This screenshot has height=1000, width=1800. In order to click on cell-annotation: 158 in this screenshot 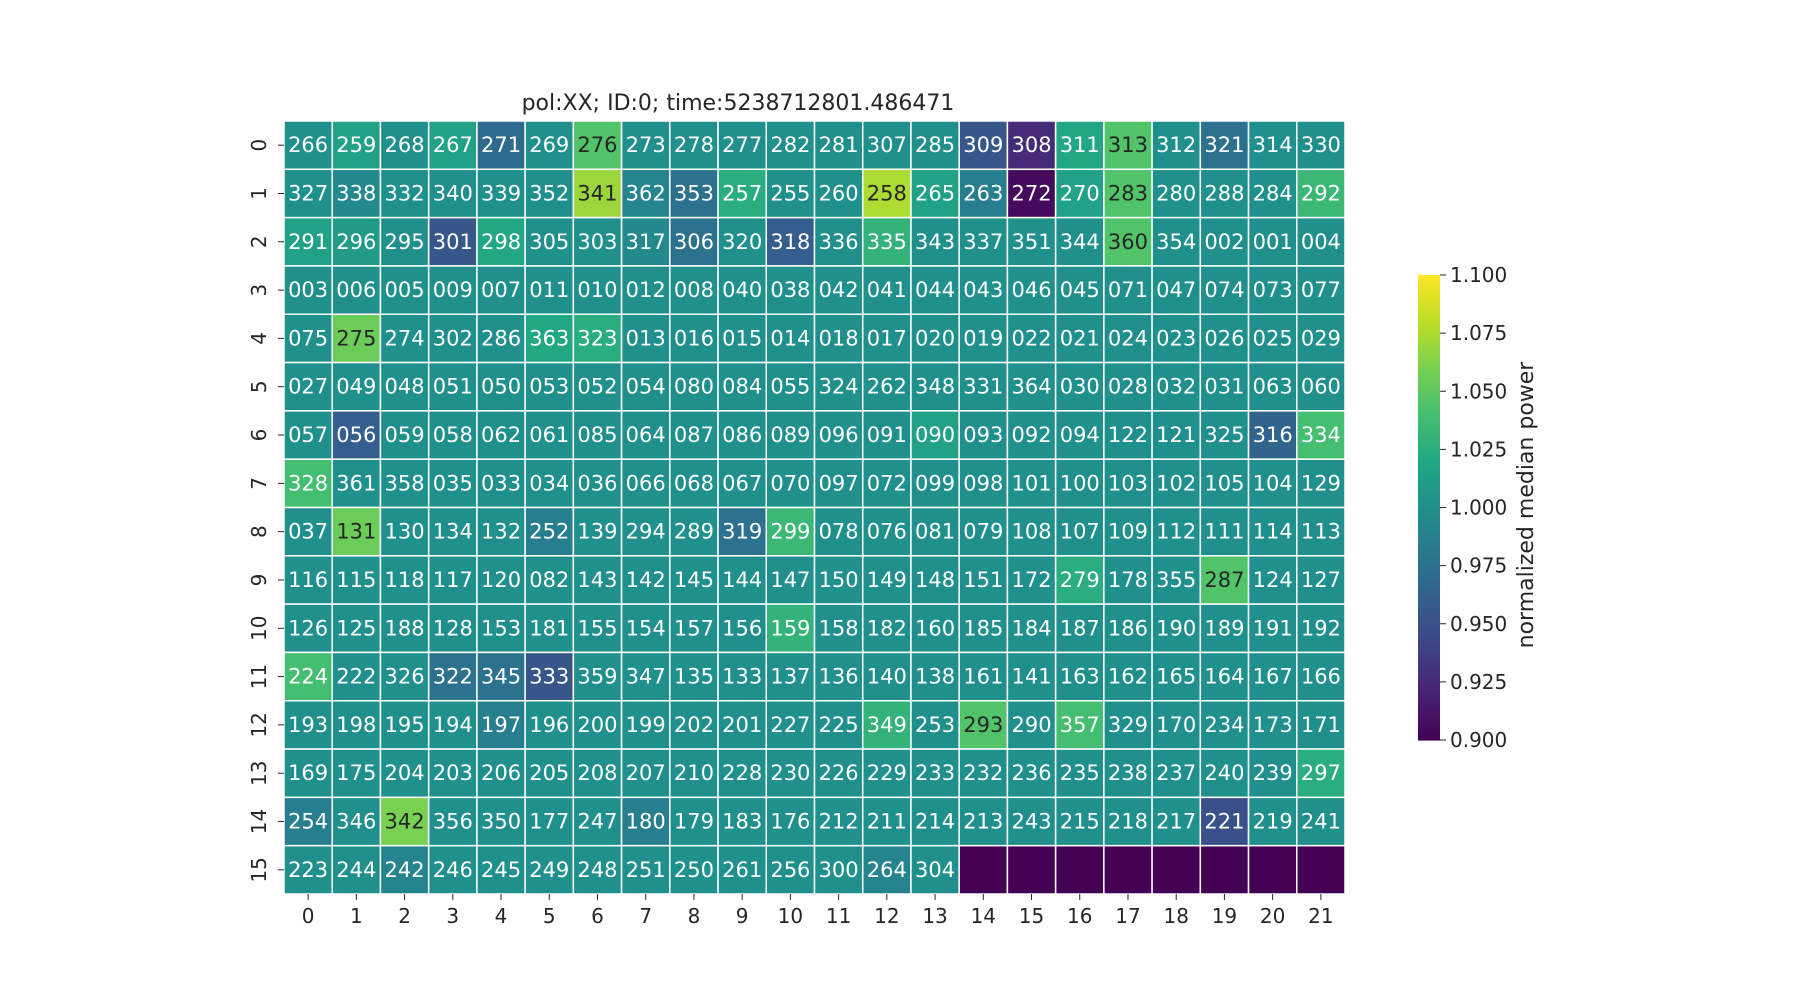, I will do `click(839, 628)`.